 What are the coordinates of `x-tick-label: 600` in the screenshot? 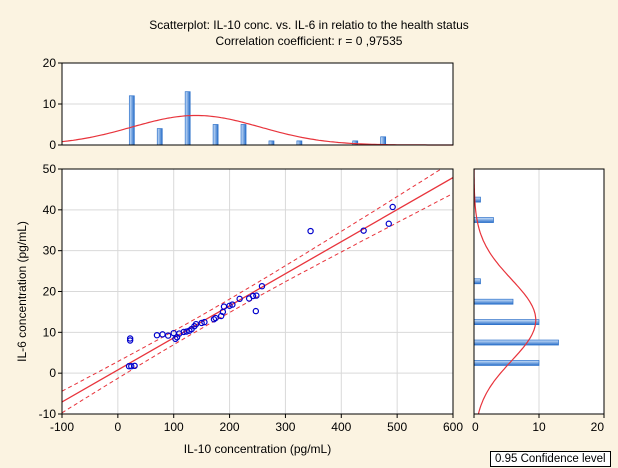 It's located at (453, 427).